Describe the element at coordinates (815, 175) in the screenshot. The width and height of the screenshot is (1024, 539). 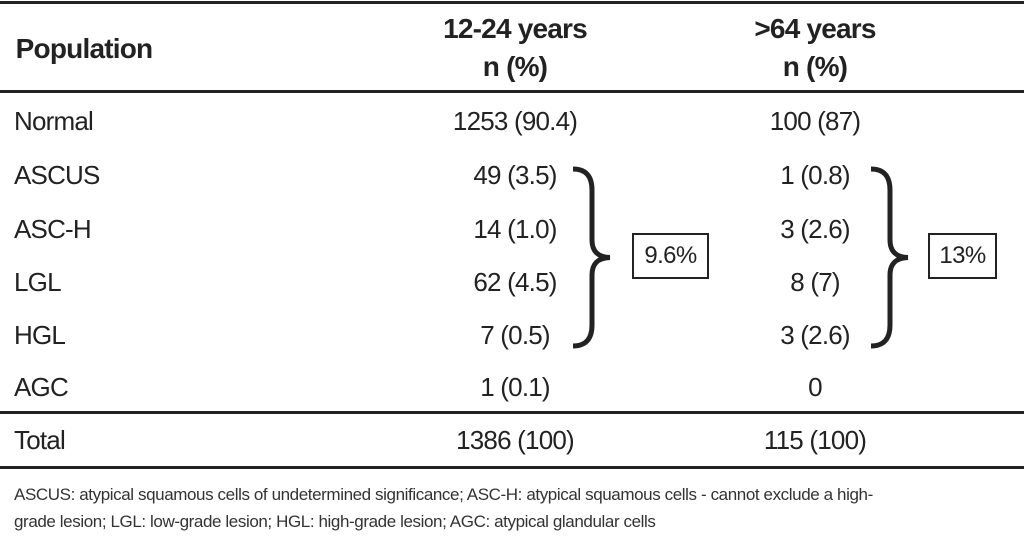
I see `cell-col2: 1 (0.8)` at that location.